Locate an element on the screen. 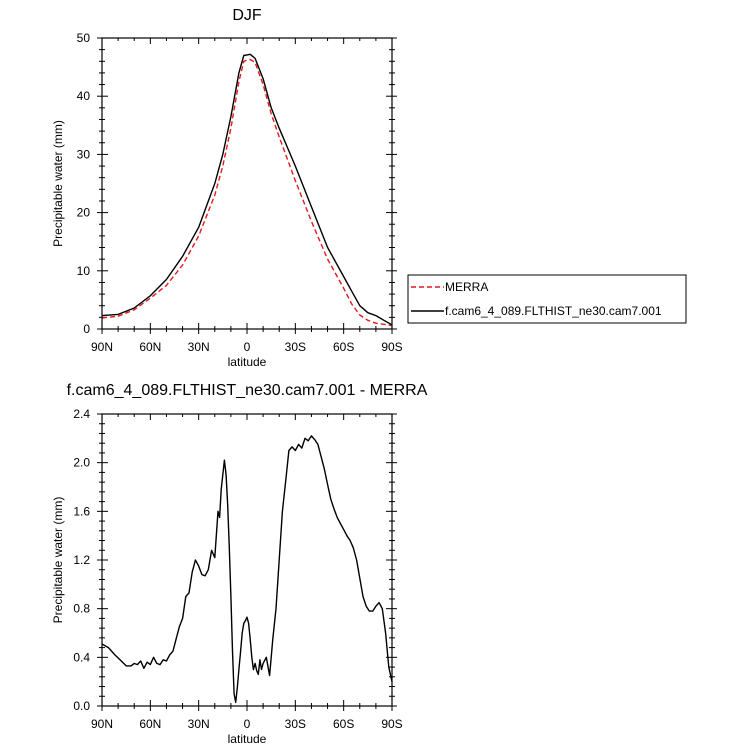 The width and height of the screenshot is (732, 756). y-tick-label: 10 is located at coordinates (84, 271).